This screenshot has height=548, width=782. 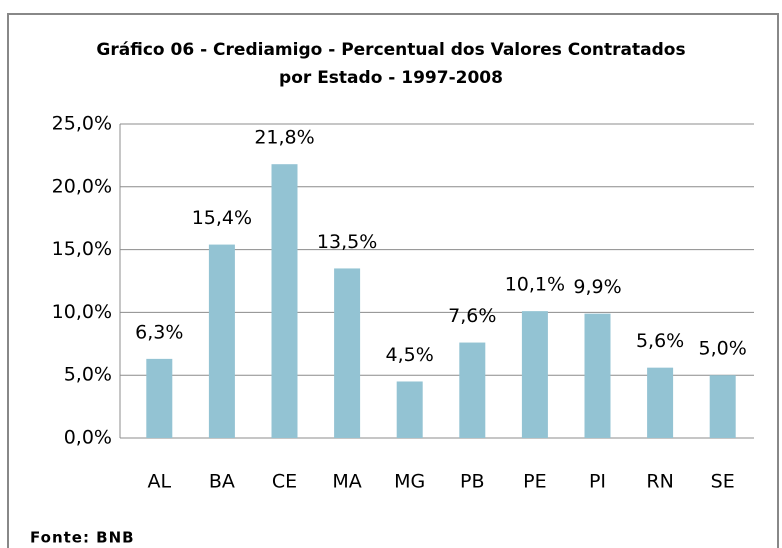 I want to click on x-tick-label: MG, so click(x=409, y=482).